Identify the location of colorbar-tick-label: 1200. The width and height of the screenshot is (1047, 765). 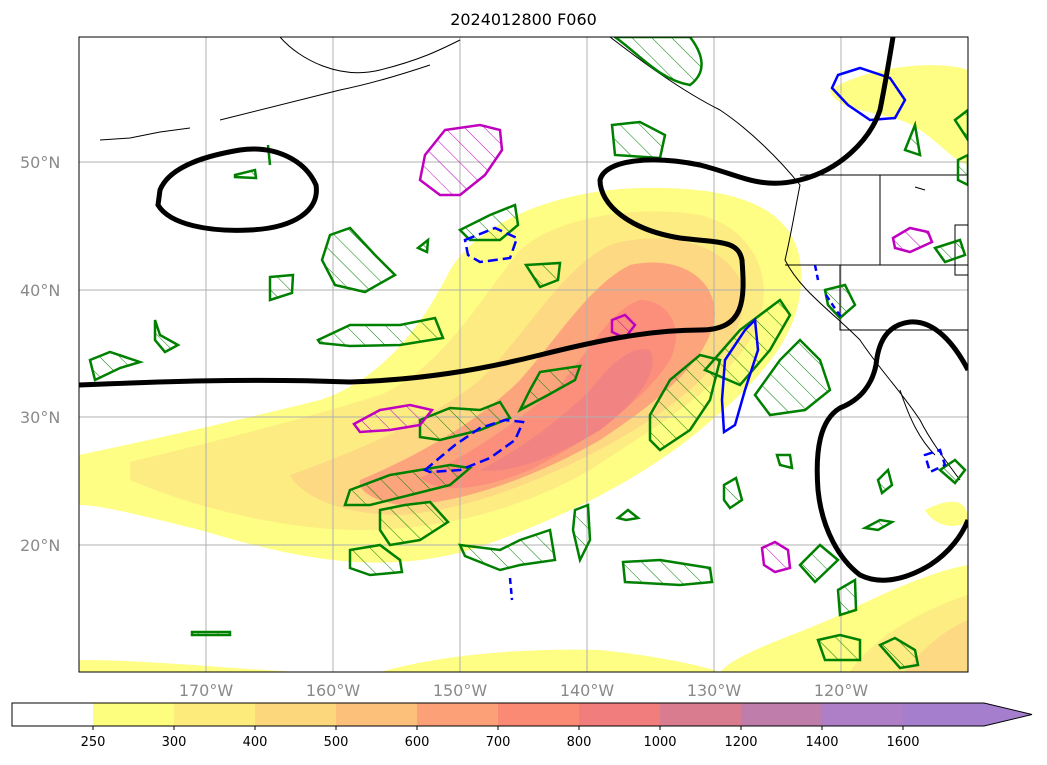
(740, 742).